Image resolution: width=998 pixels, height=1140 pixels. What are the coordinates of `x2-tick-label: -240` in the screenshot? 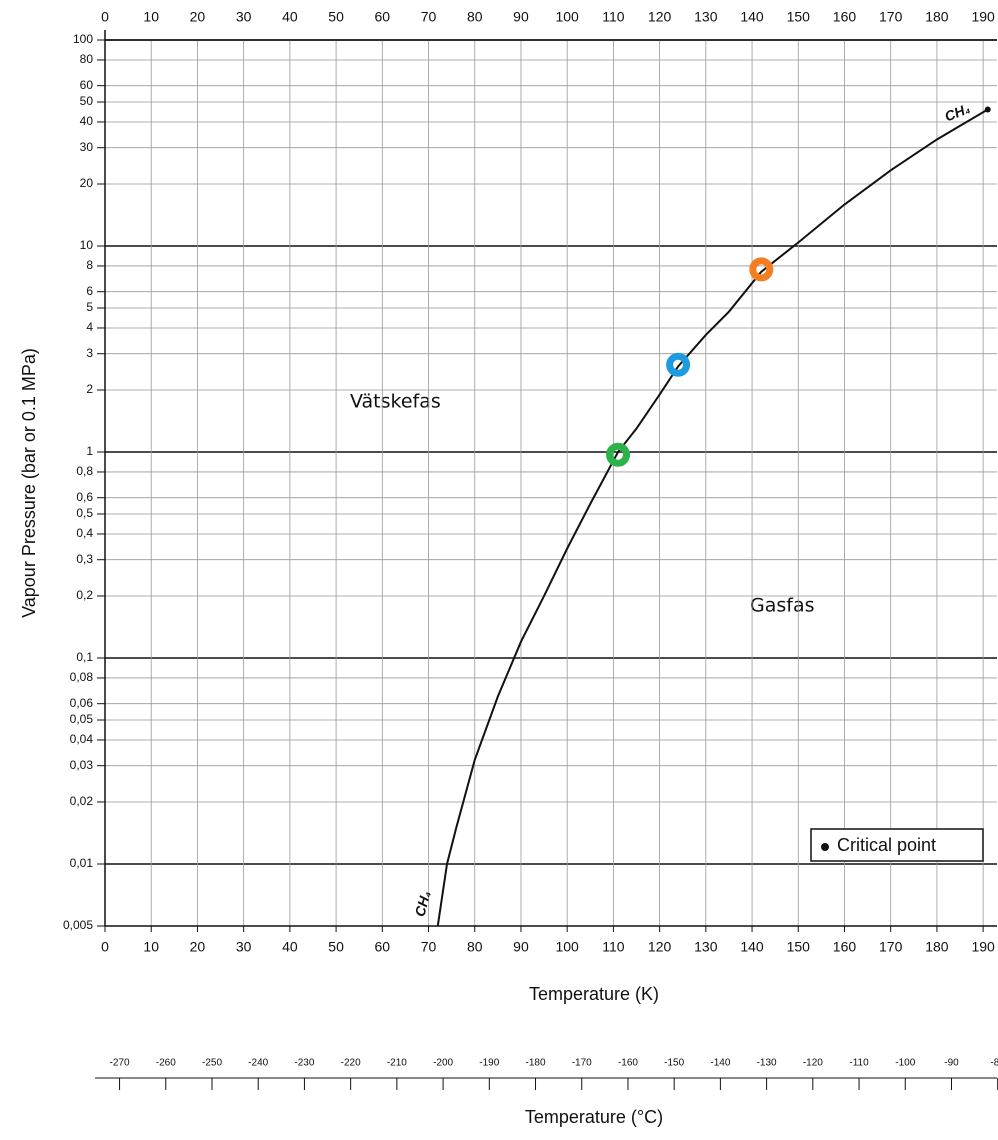 It's located at (258, 1063).